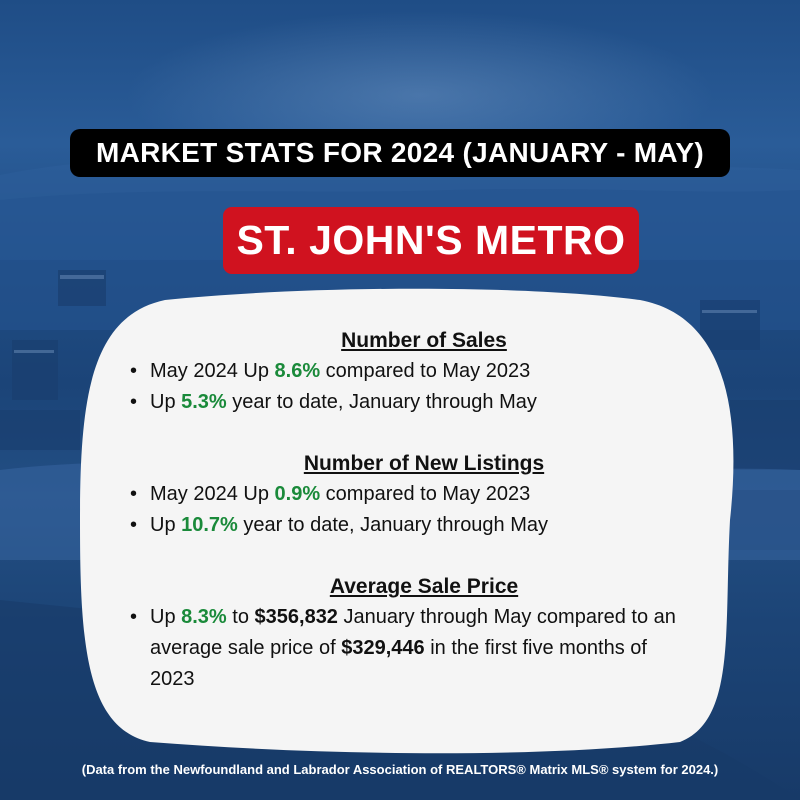 The image size is (800, 800). I want to click on market-stats-title: MARKET STATS FOR 2024 (JANUARY - MAY), so click(400, 153).